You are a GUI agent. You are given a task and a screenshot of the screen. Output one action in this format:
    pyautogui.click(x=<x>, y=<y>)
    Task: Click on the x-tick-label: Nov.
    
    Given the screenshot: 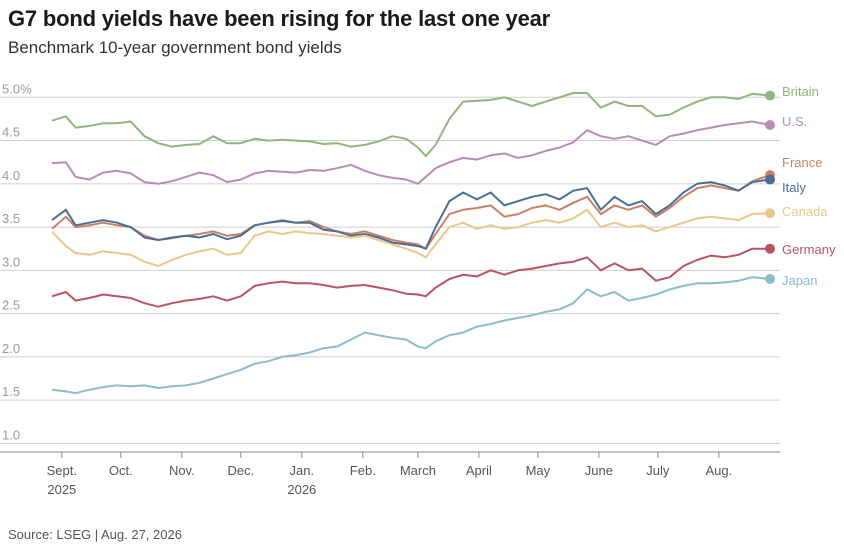 What is the action you would take?
    pyautogui.click(x=182, y=470)
    